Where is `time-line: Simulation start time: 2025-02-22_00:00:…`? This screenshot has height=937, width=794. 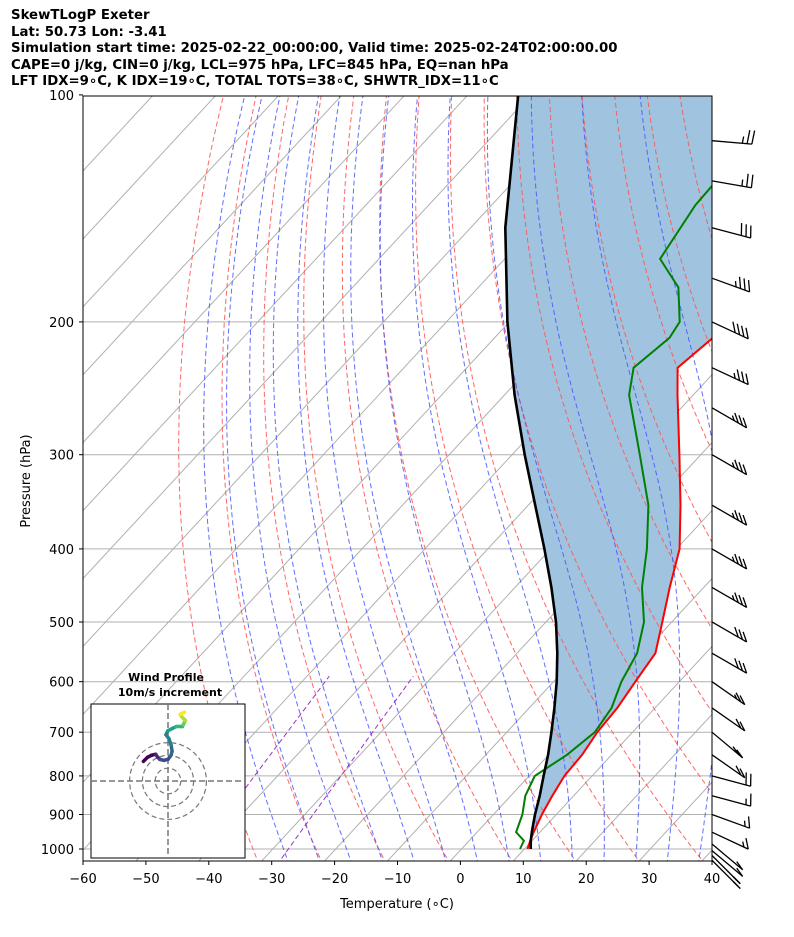
time-line: Simulation start time: 2025-02-22_00:00:… is located at coordinates (314, 49).